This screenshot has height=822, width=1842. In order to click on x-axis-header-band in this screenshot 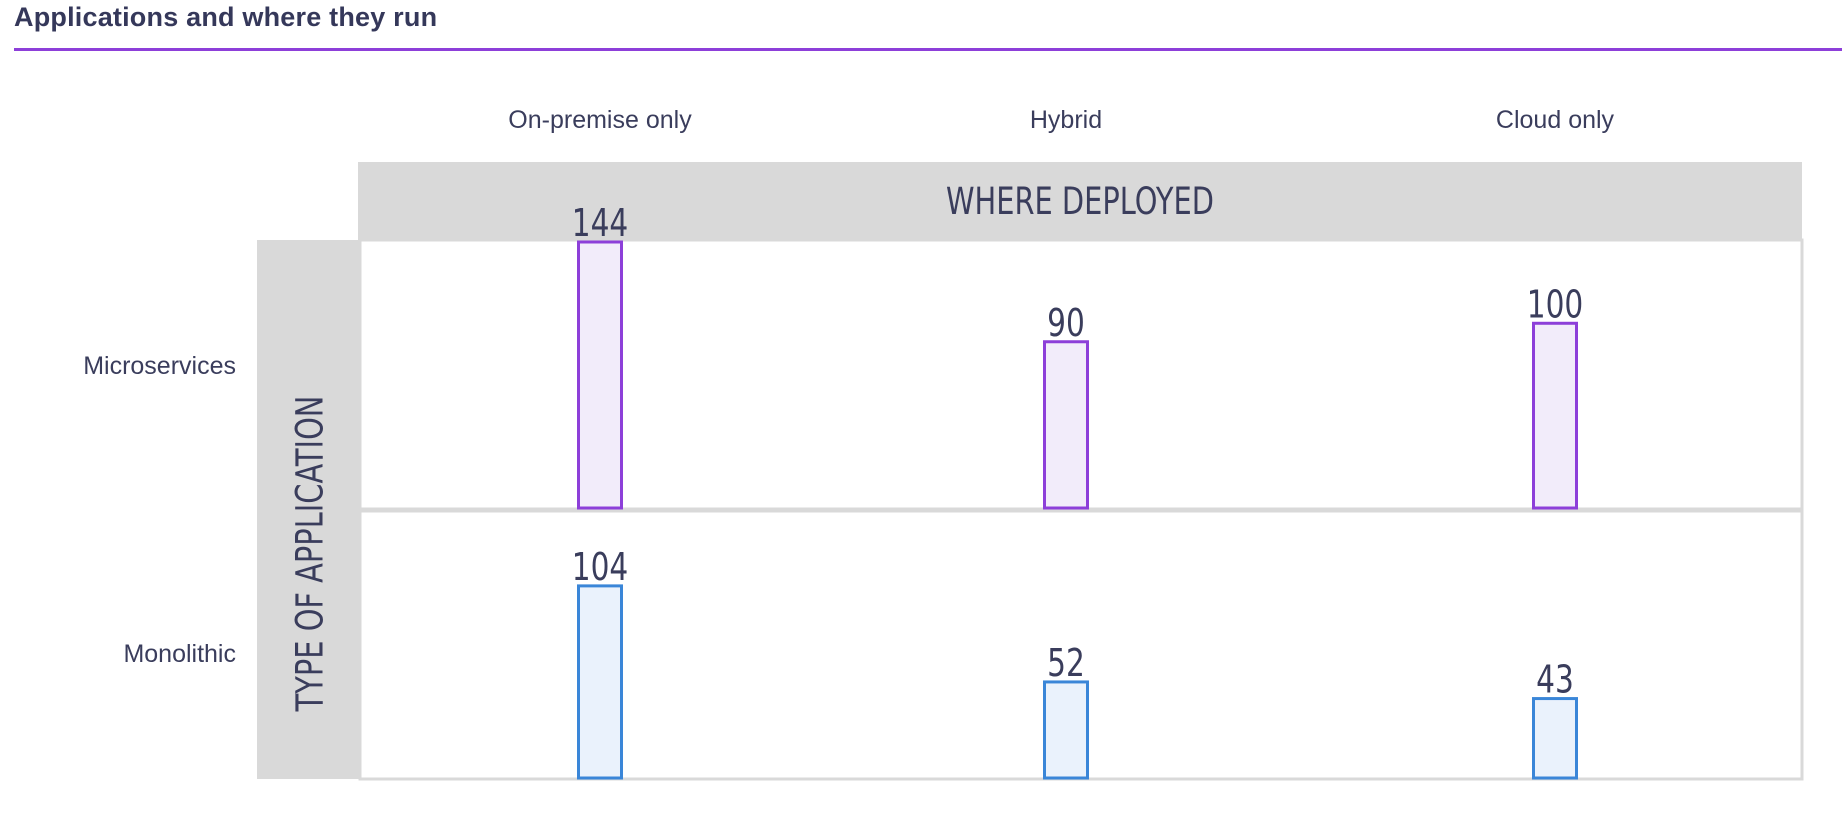, I will do `click(1080, 201)`.